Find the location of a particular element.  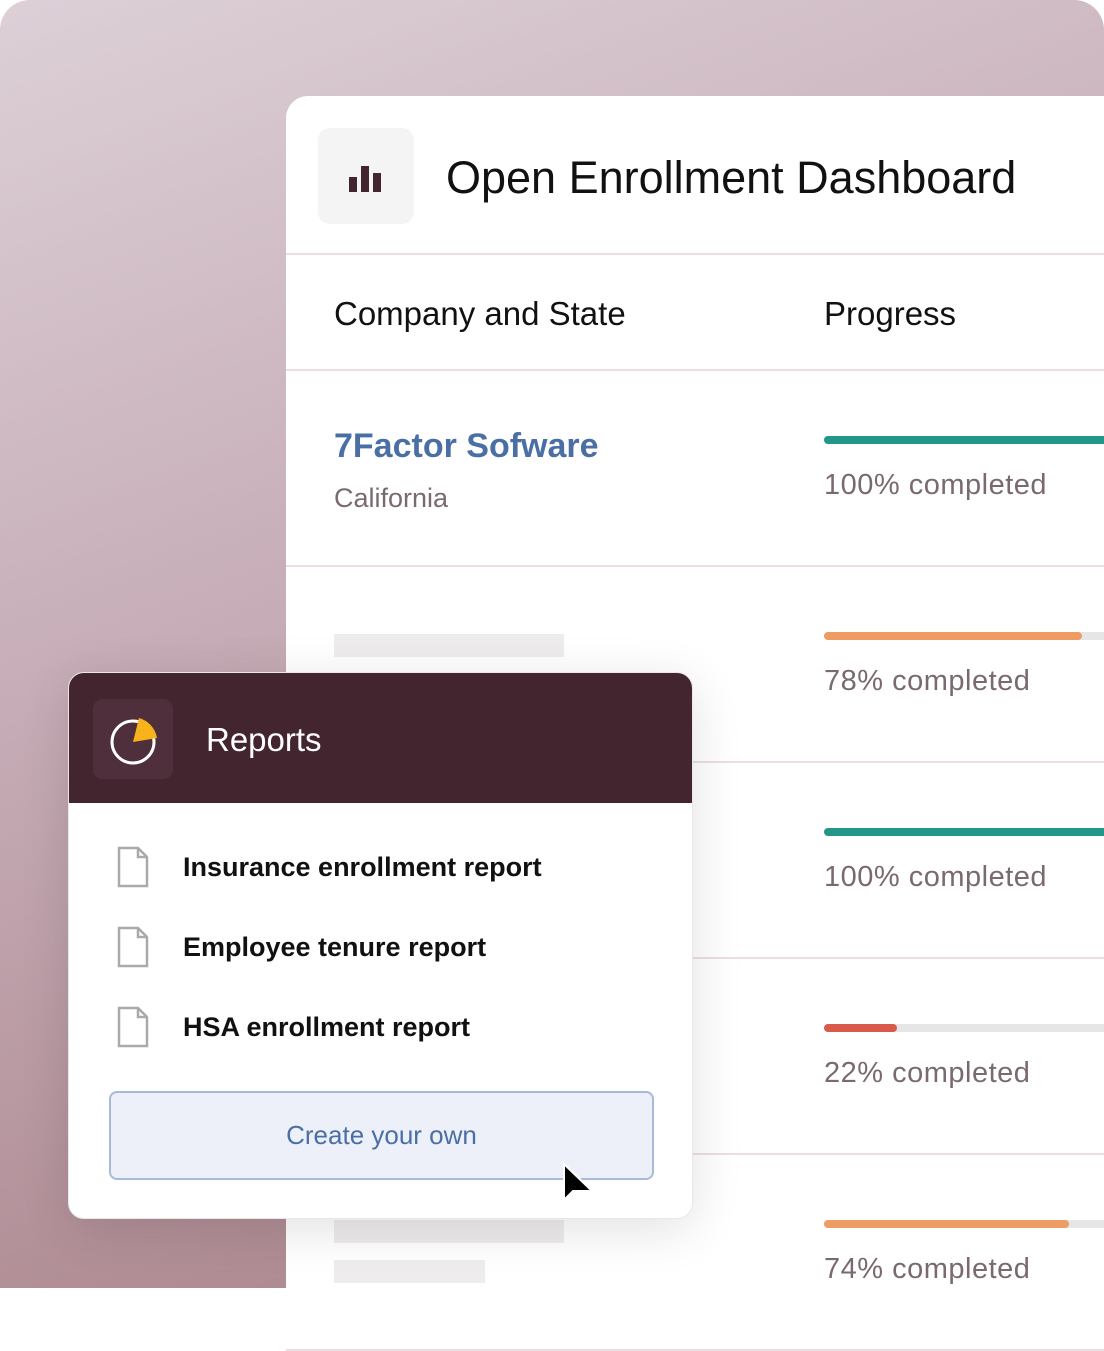

reports-title: Reports is located at coordinates (264, 739).